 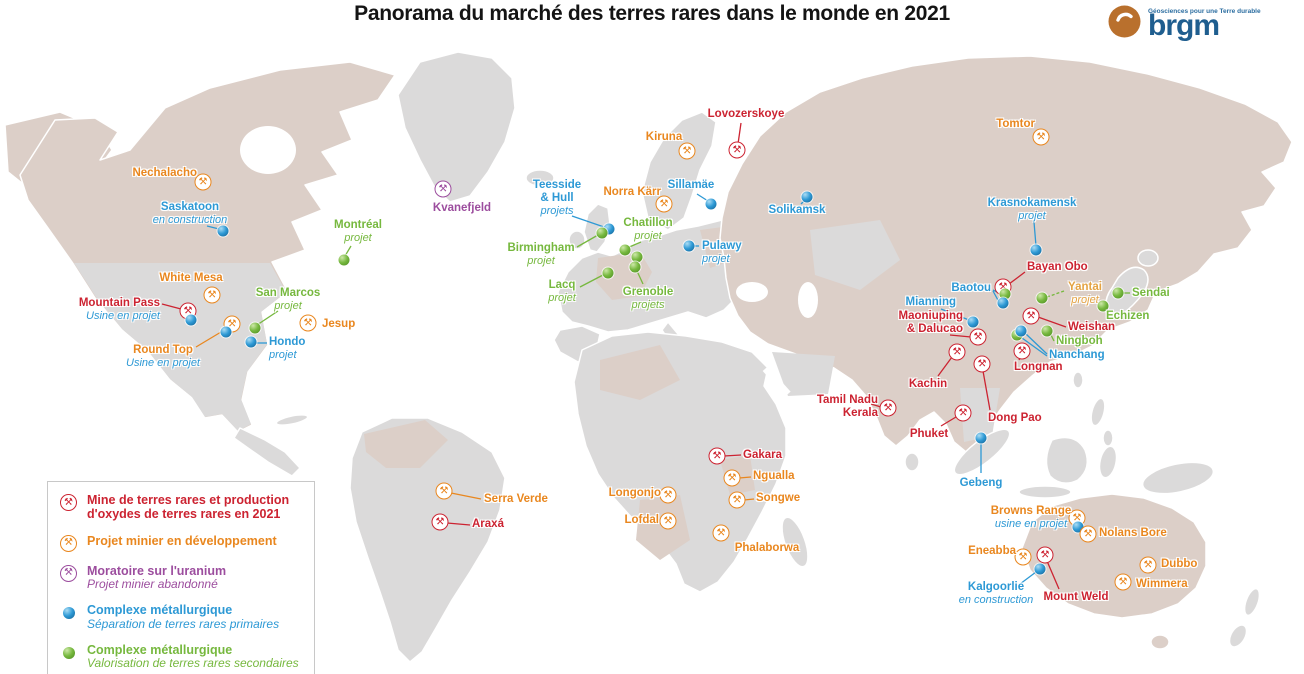 I want to click on label-name-dubbo: Dubbo, so click(x=1179, y=564).